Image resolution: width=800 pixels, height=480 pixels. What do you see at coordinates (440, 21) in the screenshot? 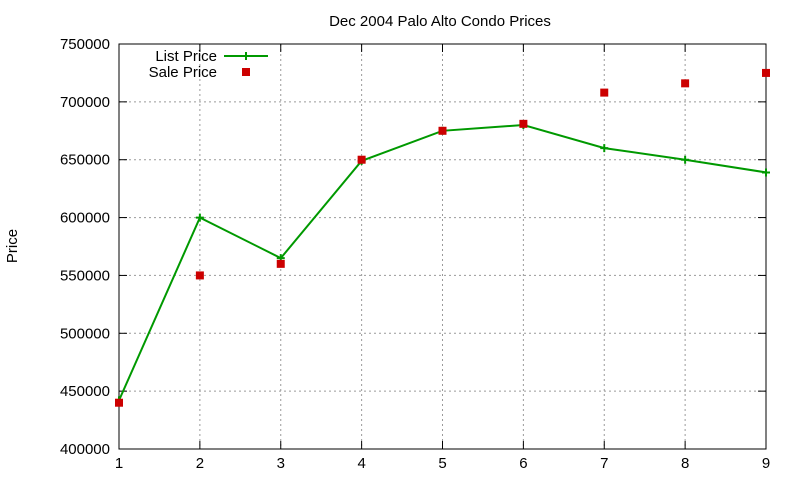
I see `chart-title: Dec 2004 Palo Alto Condo Prices` at bounding box center [440, 21].